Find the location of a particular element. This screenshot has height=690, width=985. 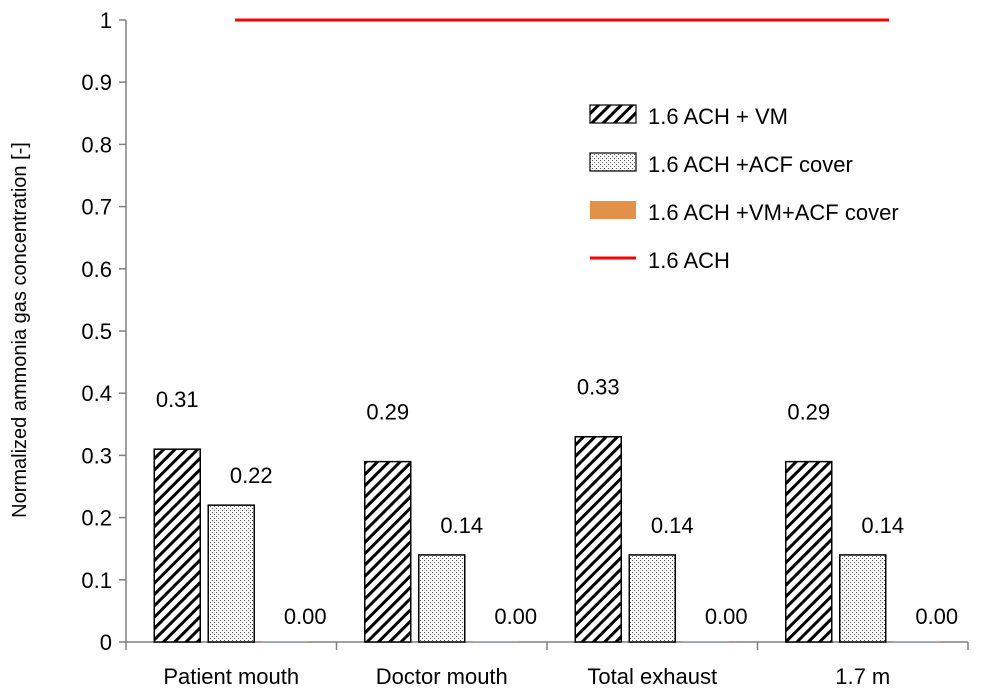

y-tick-label: 0.4 is located at coordinates (96, 393).